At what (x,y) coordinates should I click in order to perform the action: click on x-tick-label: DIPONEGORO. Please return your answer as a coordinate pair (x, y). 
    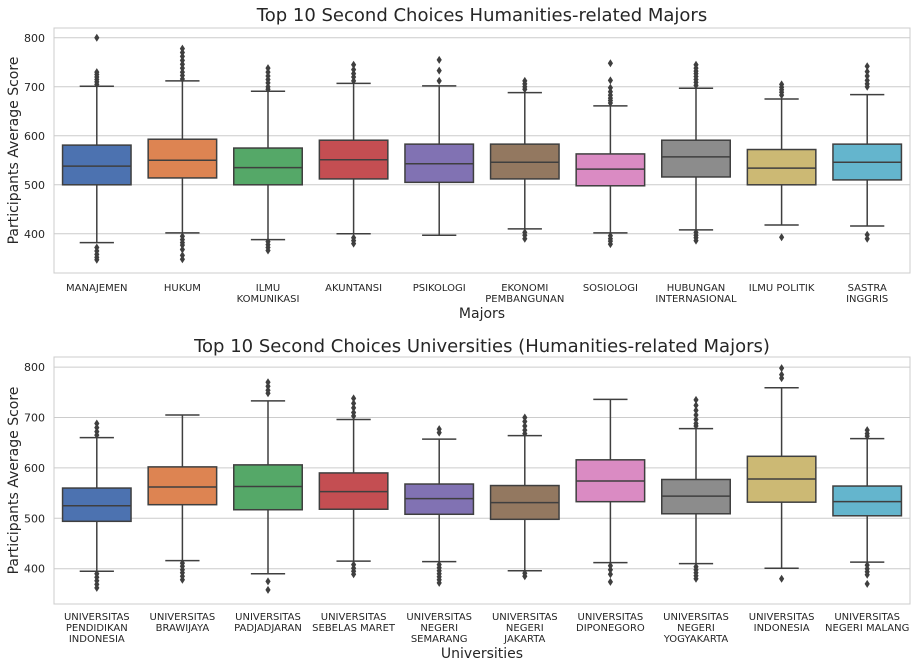
    Looking at the image, I should click on (610, 628).